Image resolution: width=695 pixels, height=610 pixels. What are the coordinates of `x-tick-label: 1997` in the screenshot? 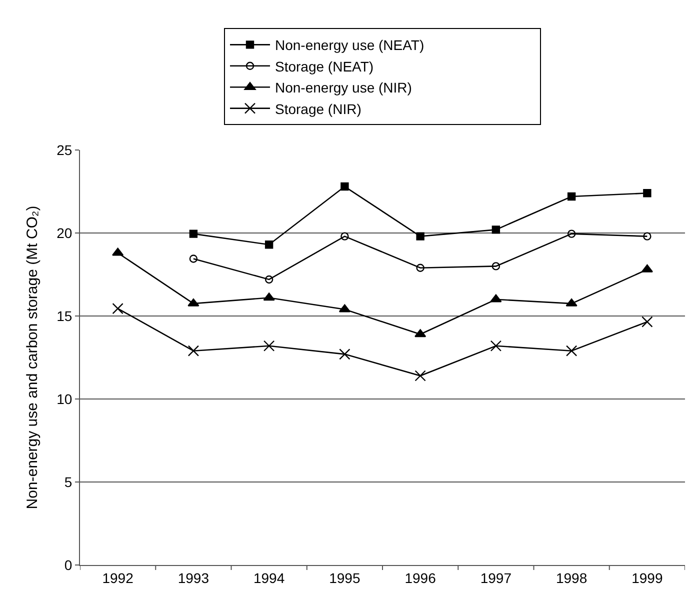 It's located at (496, 578).